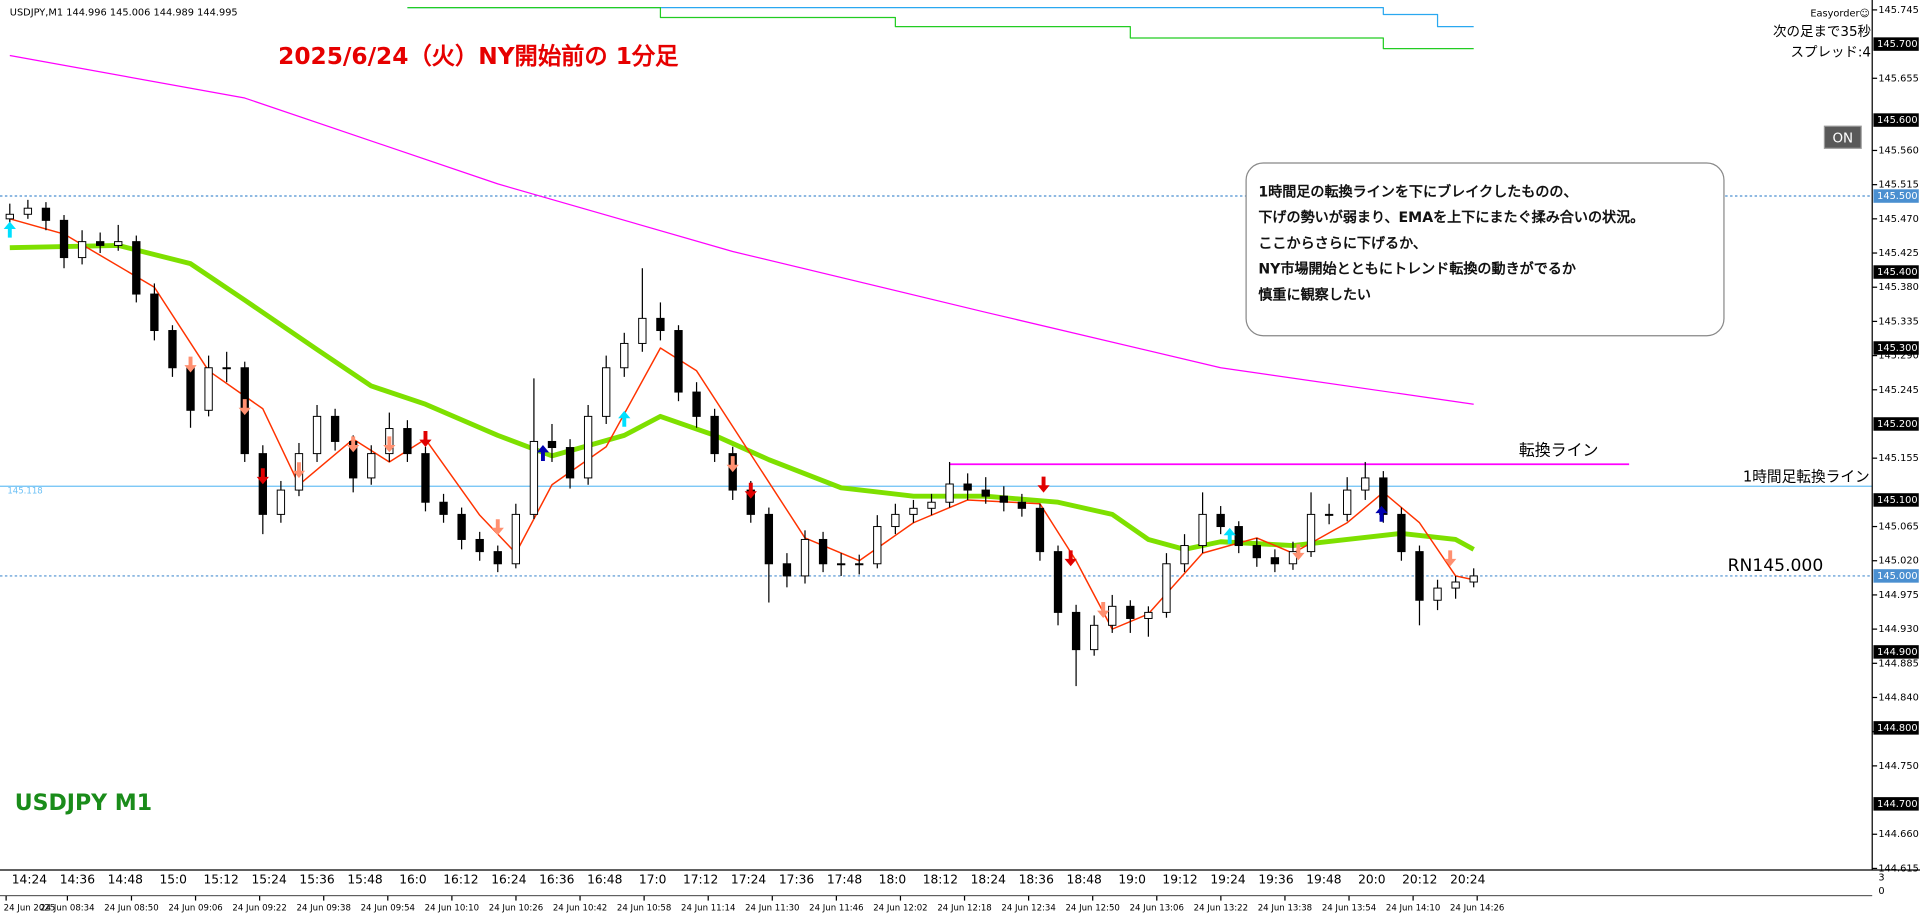 Image resolution: width=1920 pixels, height=919 pixels. I want to click on y-tick-label: 144.930, so click(1898, 629).